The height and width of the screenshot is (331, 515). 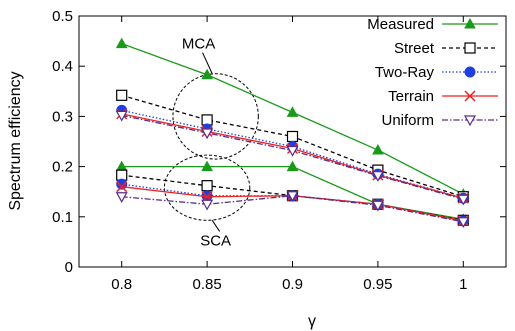 What do you see at coordinates (198, 44) in the screenshot?
I see `annotation-label-mca: MCA` at bounding box center [198, 44].